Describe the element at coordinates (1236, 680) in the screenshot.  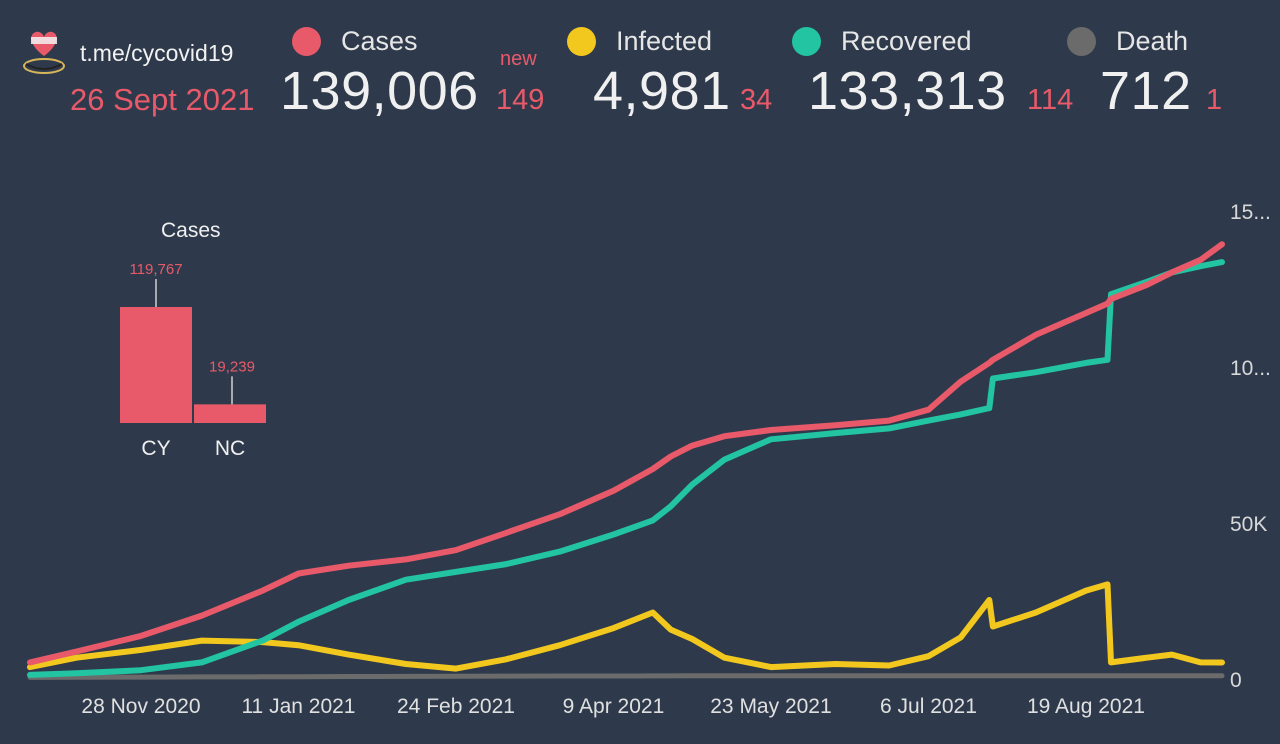
I see `y-tick-label: 0` at that location.